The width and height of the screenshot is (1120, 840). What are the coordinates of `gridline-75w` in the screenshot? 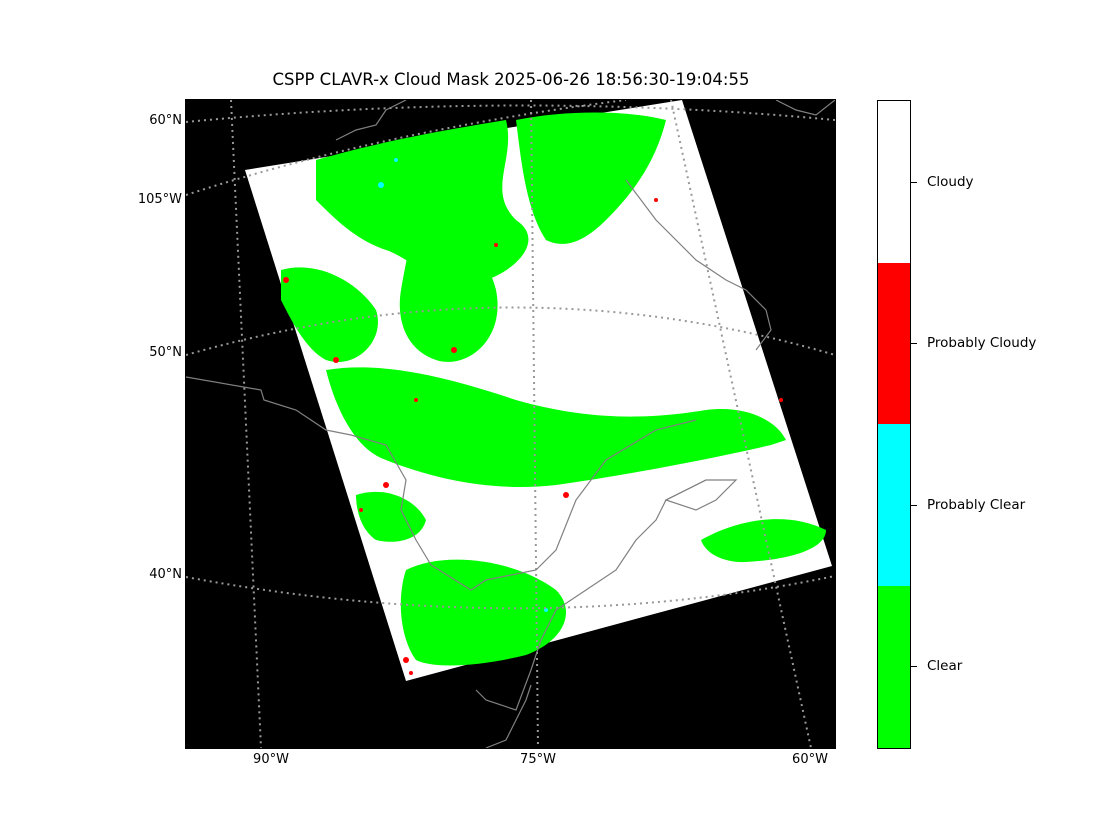 It's located at (534, 424).